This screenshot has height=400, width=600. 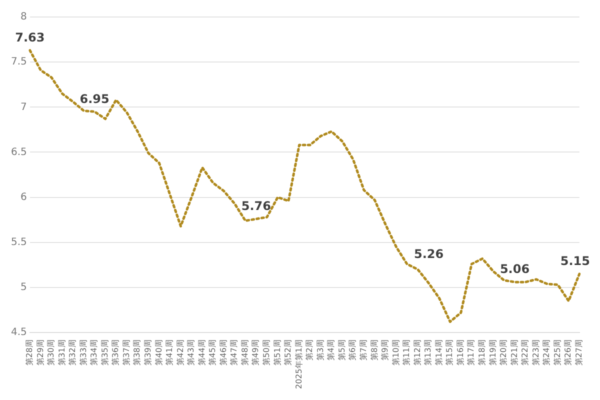 What do you see at coordinates (277, 353) in the screenshot?
I see `x-tick-label: 第51周` at bounding box center [277, 353].